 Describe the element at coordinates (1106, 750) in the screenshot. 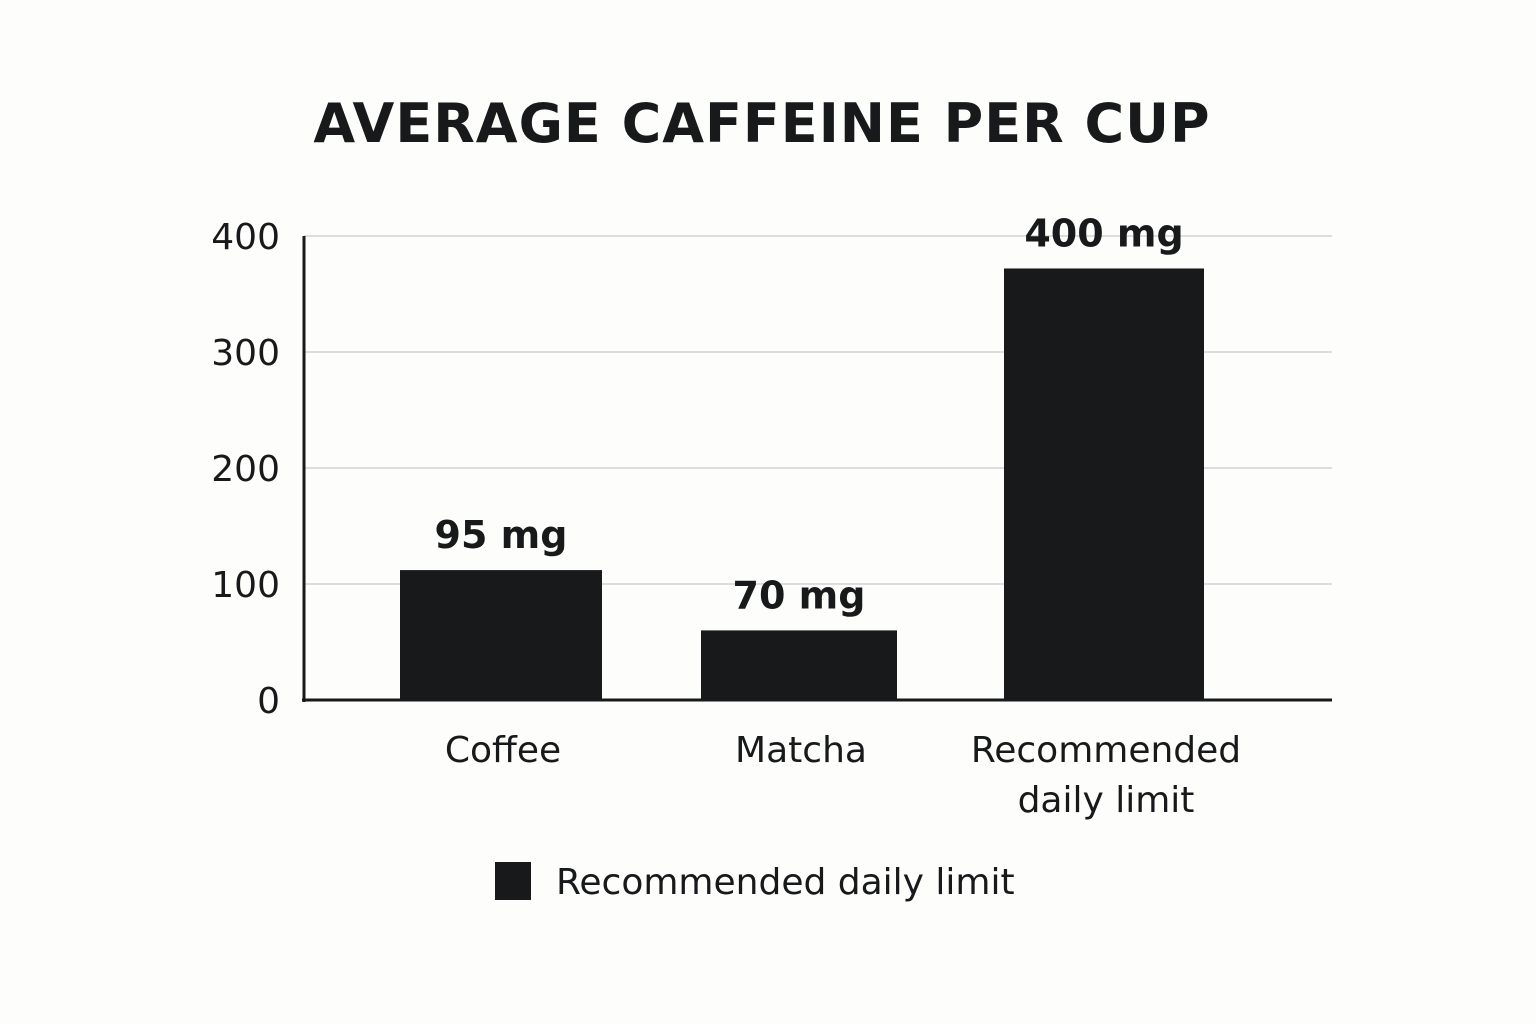

I see `x-tick-label: Recommended` at that location.